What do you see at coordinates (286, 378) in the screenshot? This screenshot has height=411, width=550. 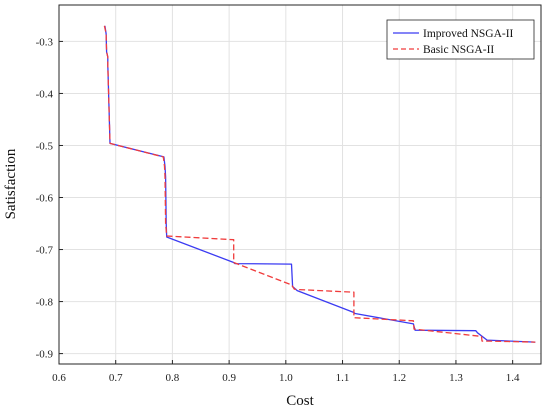 I see `x-tick-label: 1.0` at bounding box center [286, 378].